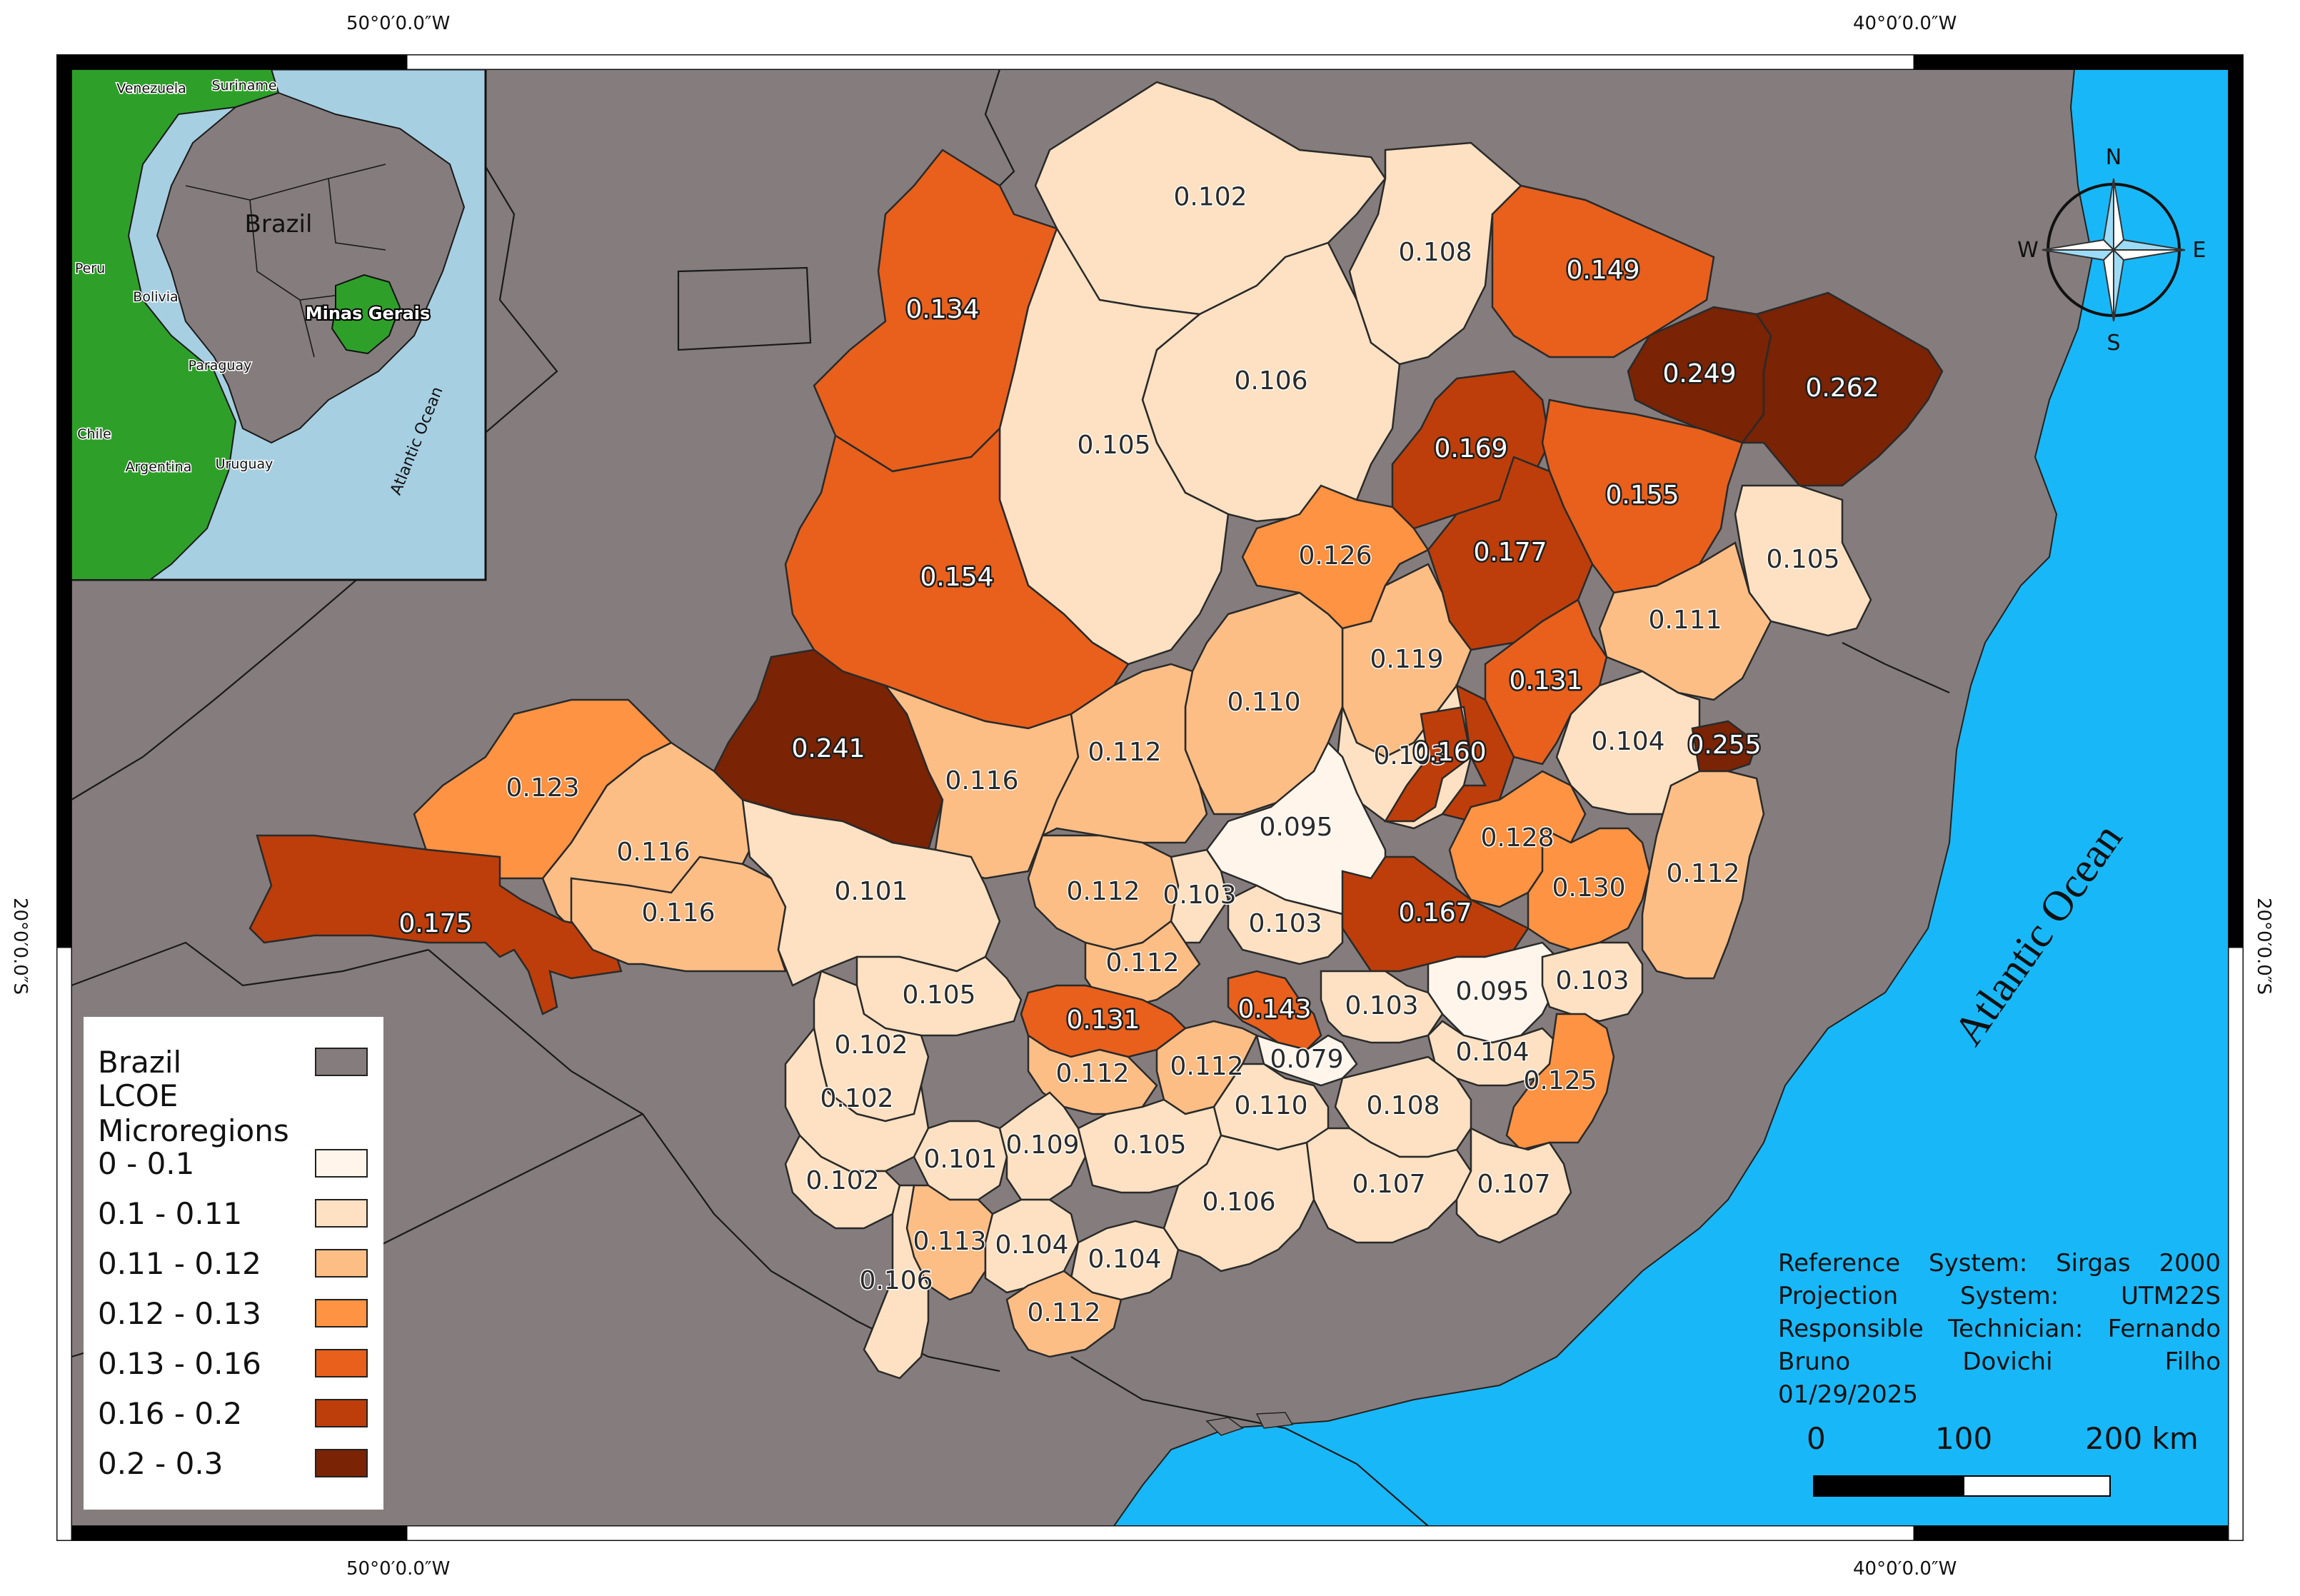 The height and width of the screenshot is (1596, 2300). I want to click on metadata-word: UTM22S, so click(2171, 1296).